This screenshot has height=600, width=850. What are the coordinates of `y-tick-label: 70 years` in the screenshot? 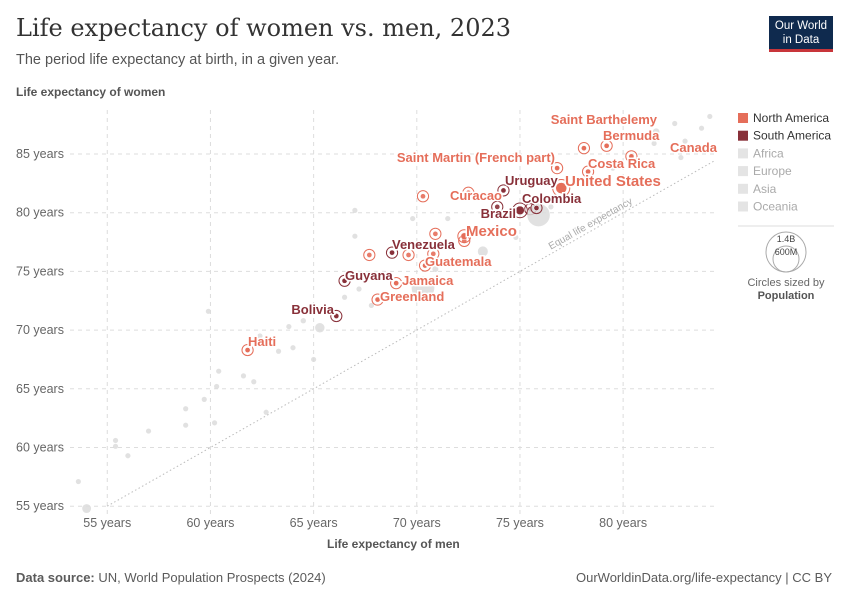 It's located at (40, 330).